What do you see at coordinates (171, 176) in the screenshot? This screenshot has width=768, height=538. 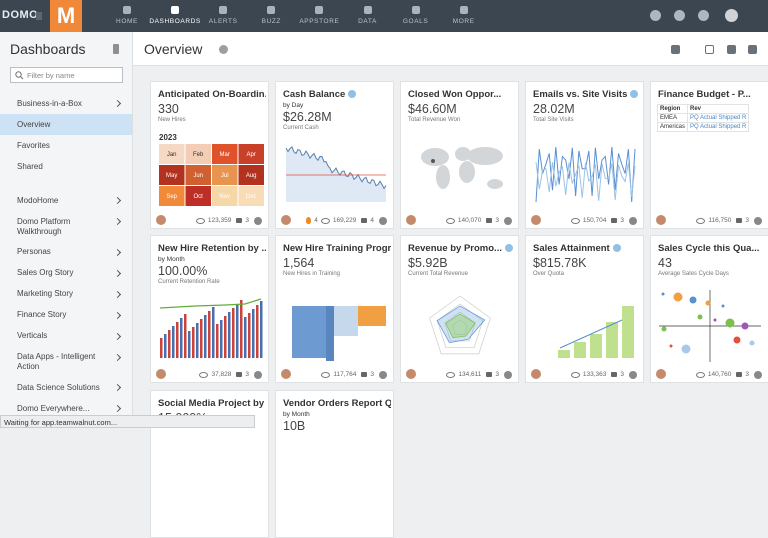 I see `heatmap-month: May` at bounding box center [171, 176].